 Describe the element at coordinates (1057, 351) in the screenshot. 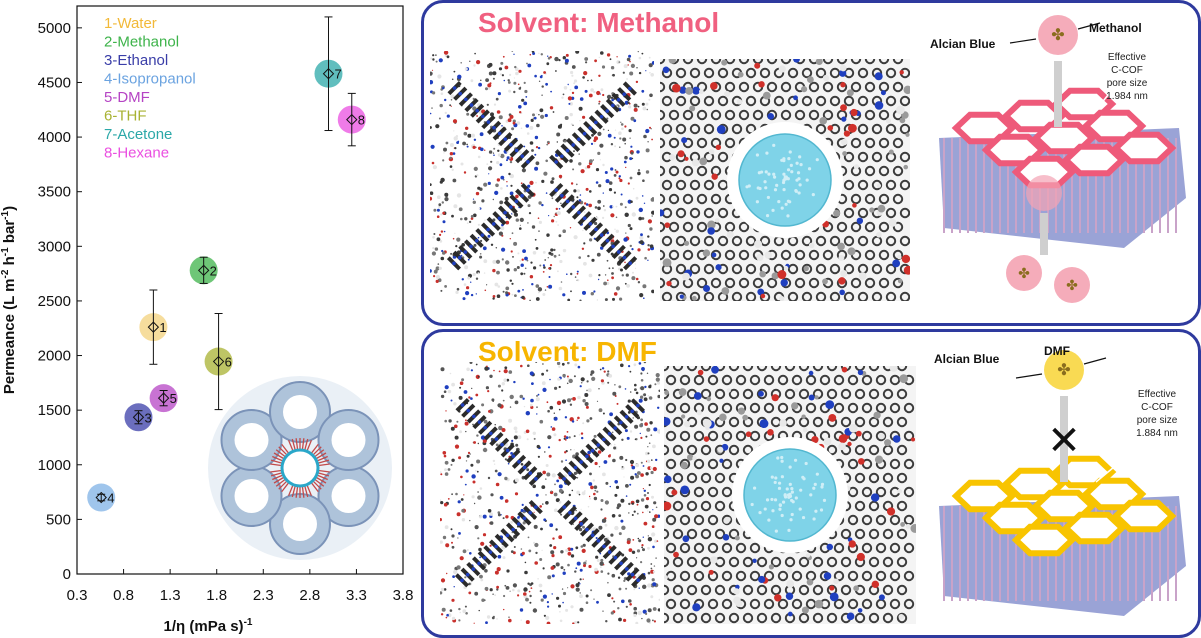

I see `dmf-solvent-label: DMF` at that location.